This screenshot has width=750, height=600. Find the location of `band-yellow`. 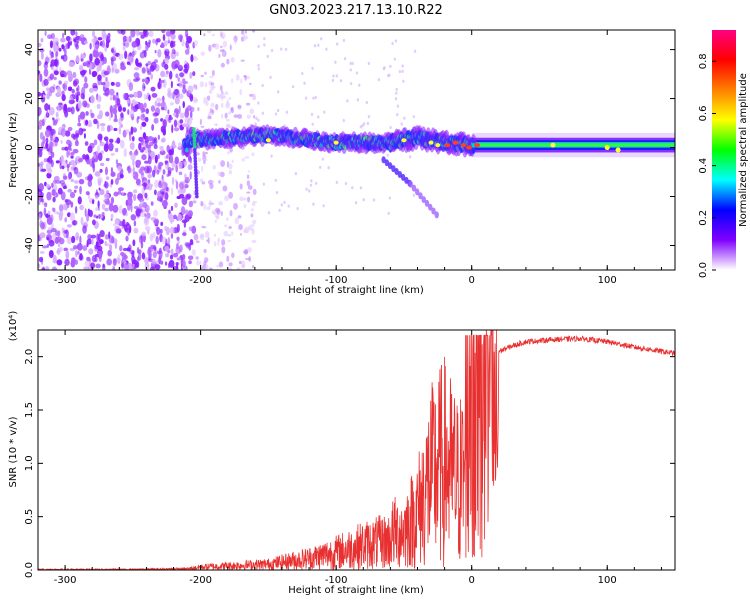

band-yellow is located at coordinates (618, 150).